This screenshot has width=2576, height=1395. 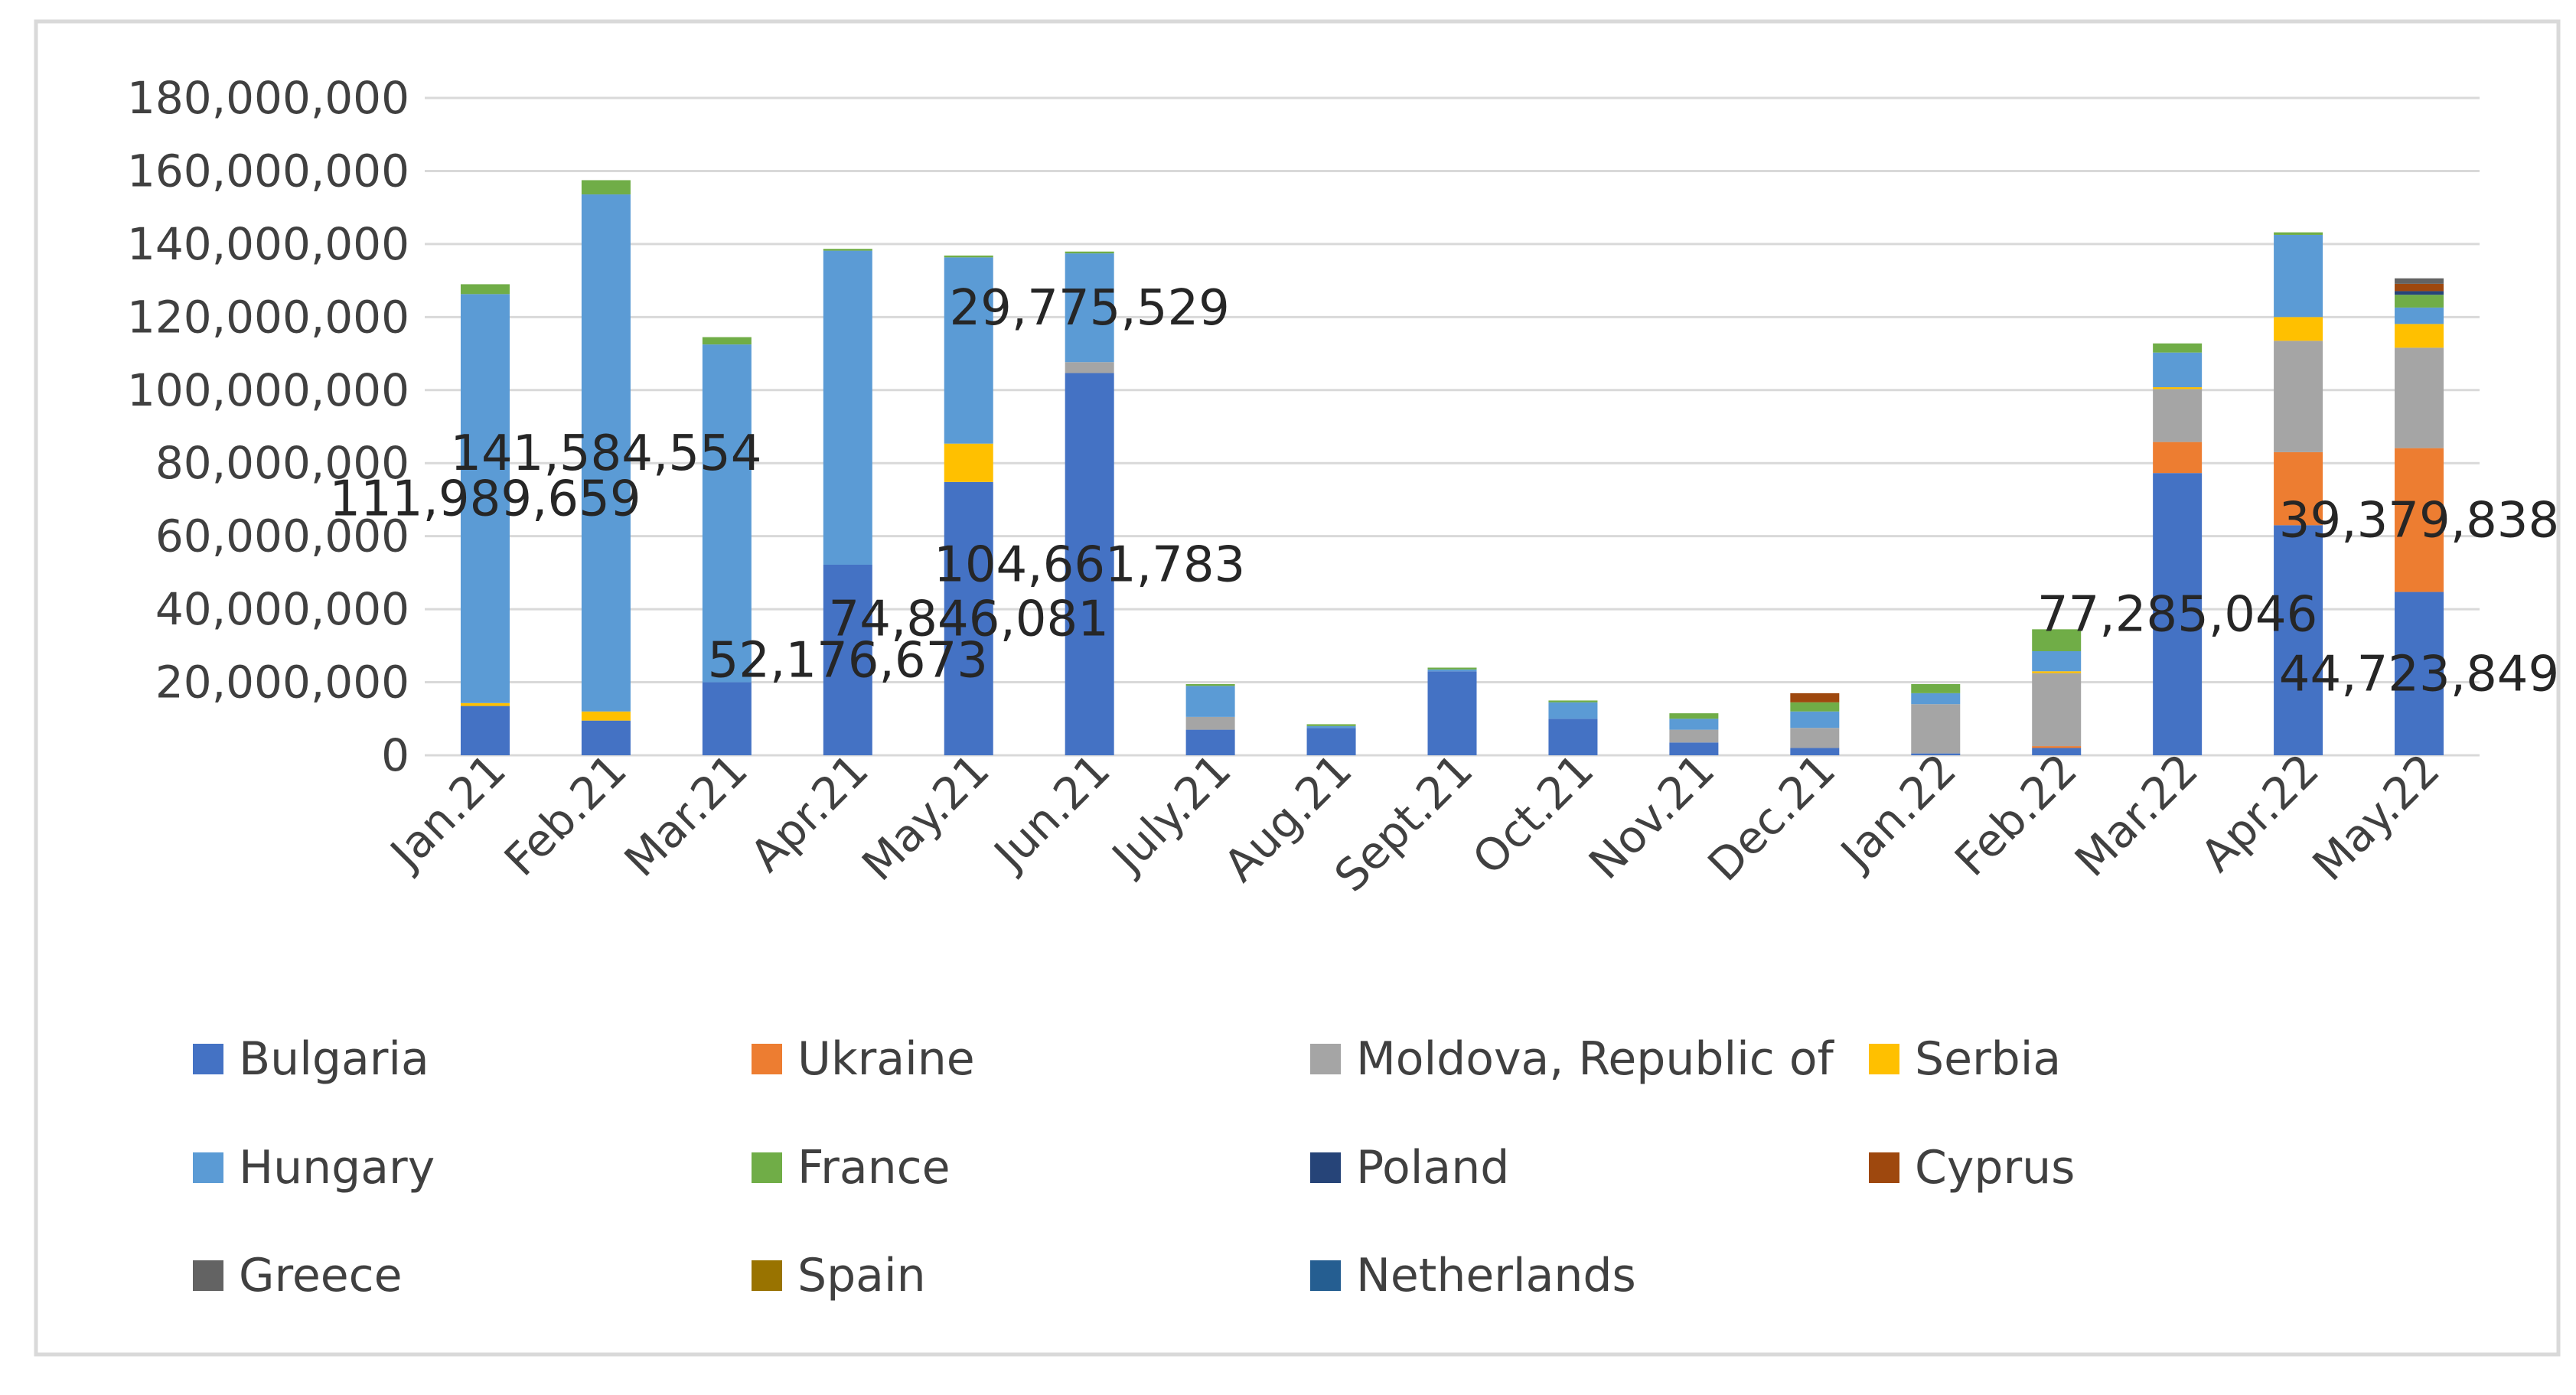 I want to click on data-label: 74,846,081, so click(x=969, y=619).